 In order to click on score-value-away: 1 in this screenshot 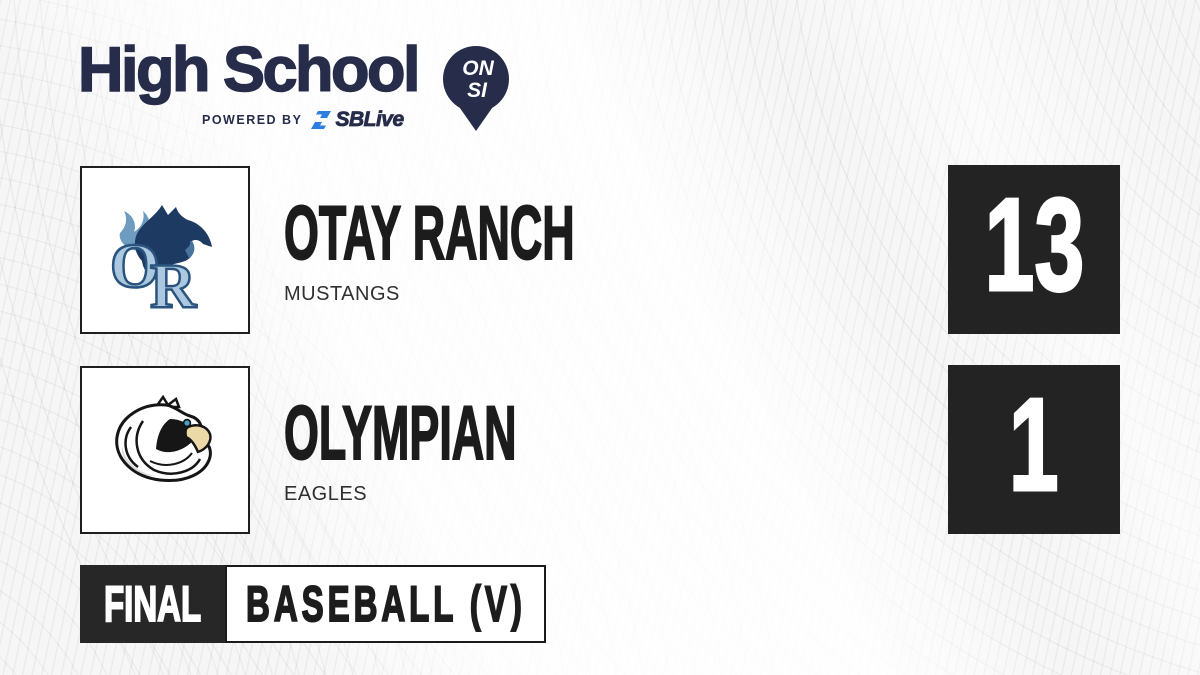, I will do `click(1034, 444)`.